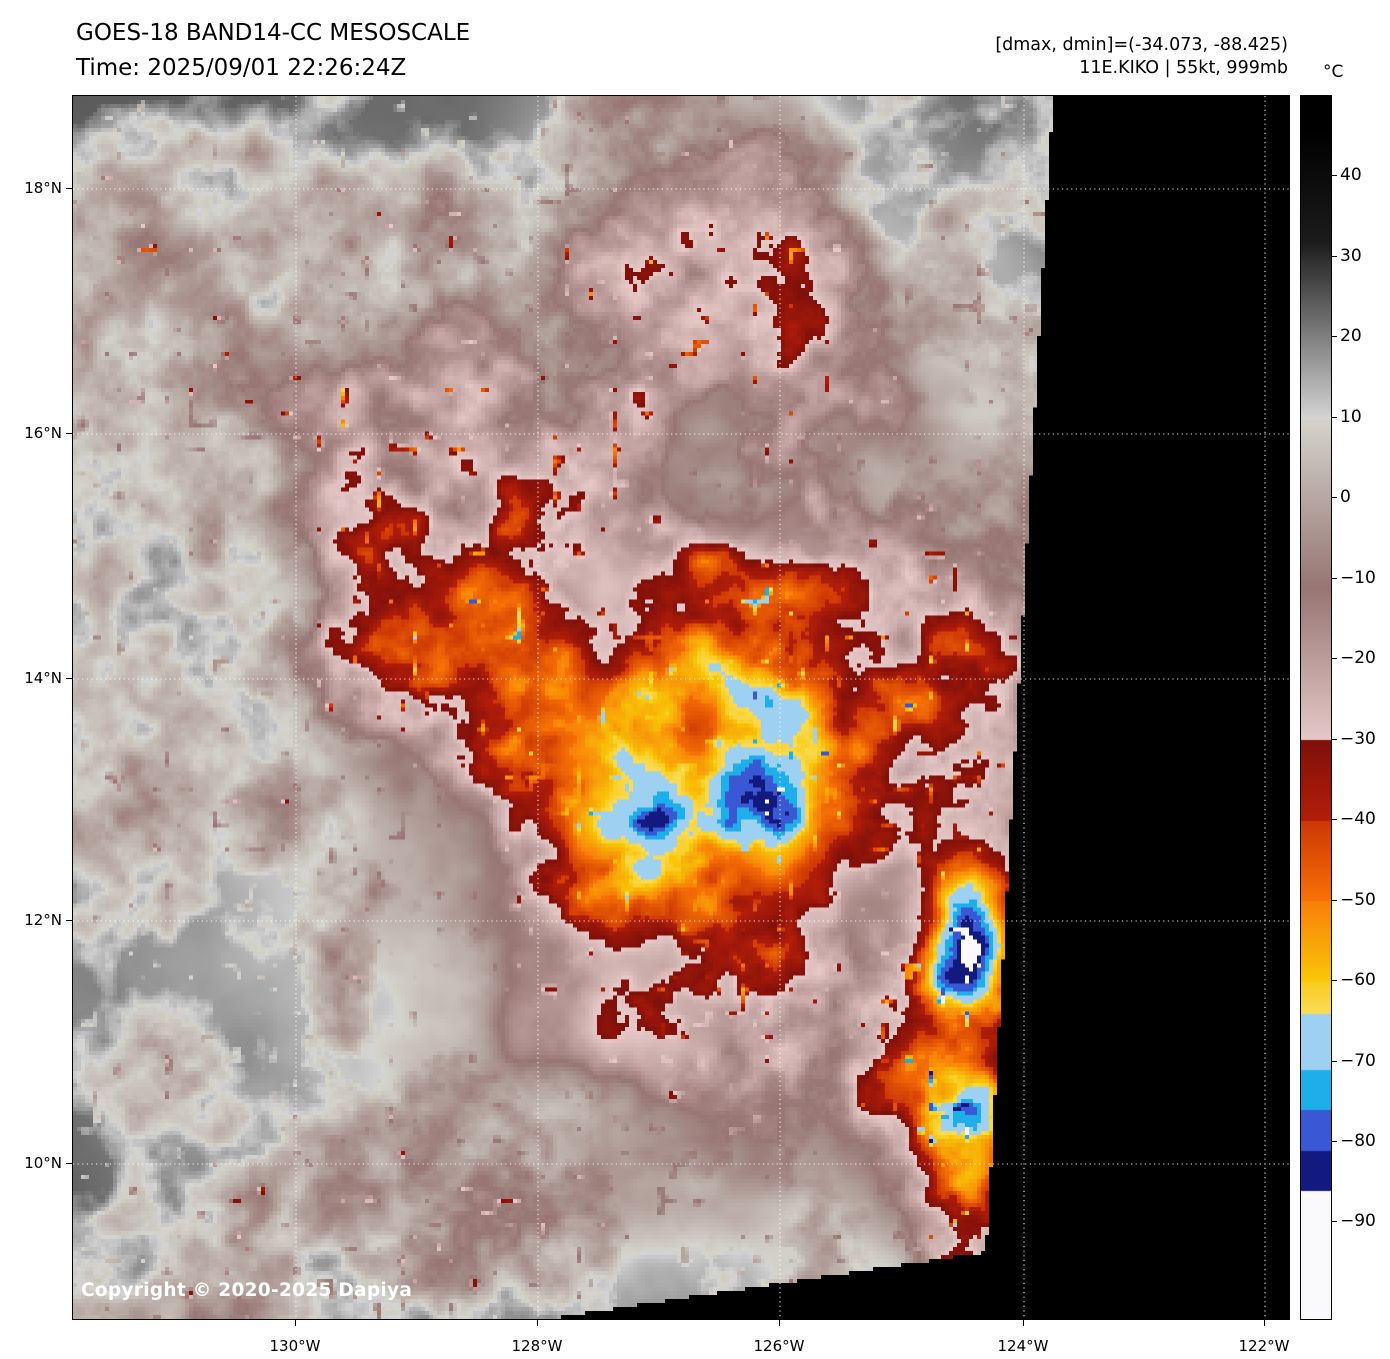 The height and width of the screenshot is (1359, 1390). I want to click on colorbar-tick-label: −40, so click(1358, 819).